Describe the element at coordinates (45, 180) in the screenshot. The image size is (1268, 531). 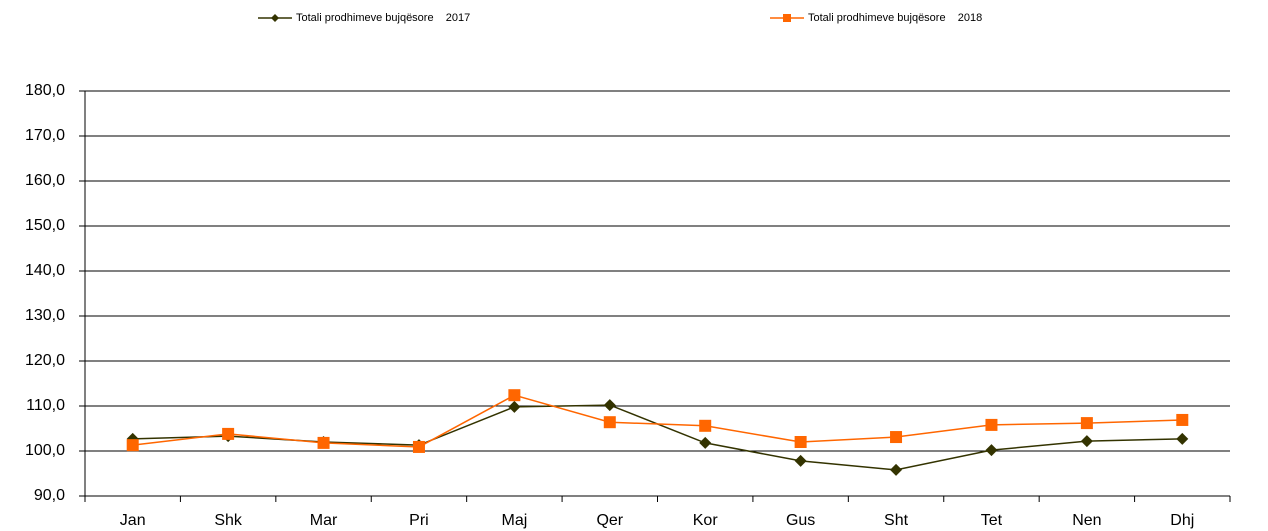
I see `y-tick-label: 160,0` at that location.